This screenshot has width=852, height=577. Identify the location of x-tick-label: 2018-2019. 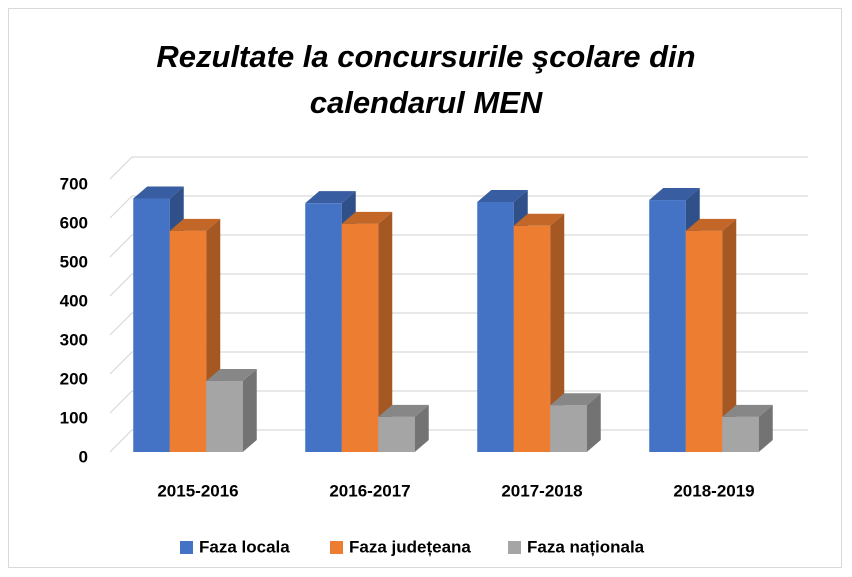
(713, 490).